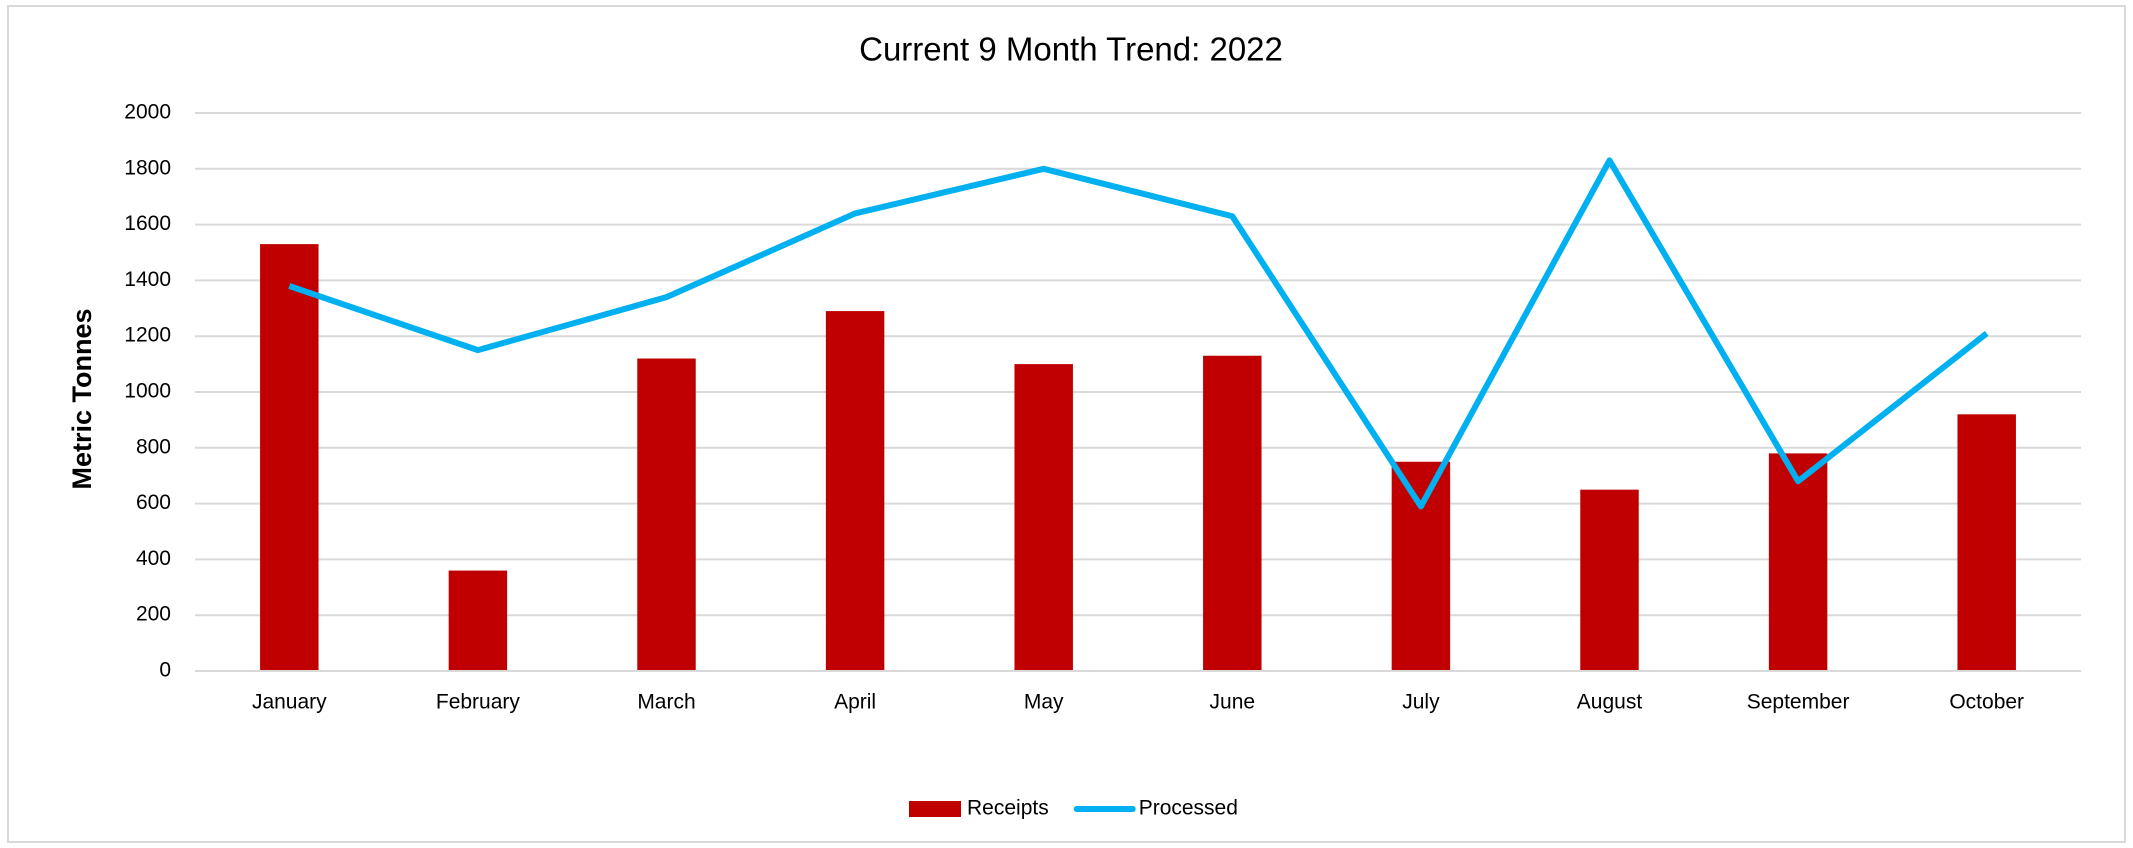 The width and height of the screenshot is (2133, 848). What do you see at coordinates (153, 446) in the screenshot?
I see `y-tick-label: 800` at bounding box center [153, 446].